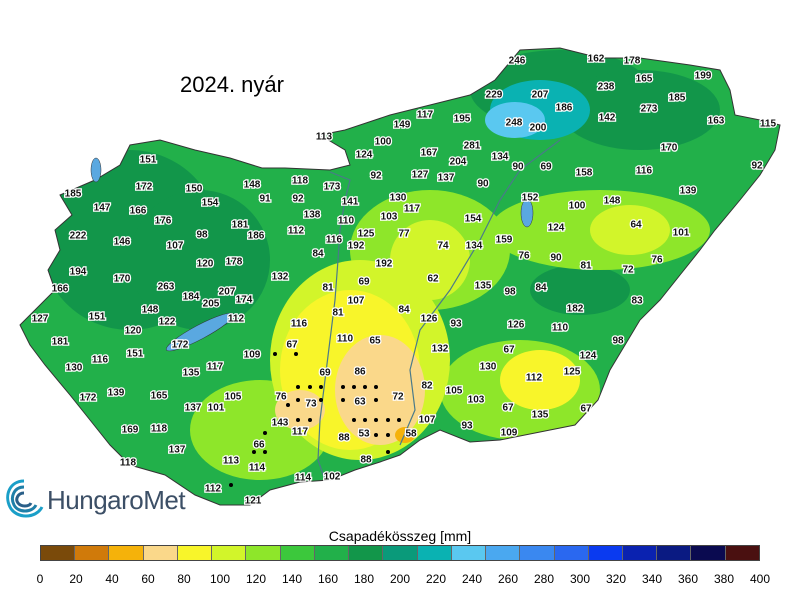 The height and width of the screenshot is (594, 800). What do you see at coordinates (636, 225) in the screenshot?
I see `station-value: 64` at bounding box center [636, 225].